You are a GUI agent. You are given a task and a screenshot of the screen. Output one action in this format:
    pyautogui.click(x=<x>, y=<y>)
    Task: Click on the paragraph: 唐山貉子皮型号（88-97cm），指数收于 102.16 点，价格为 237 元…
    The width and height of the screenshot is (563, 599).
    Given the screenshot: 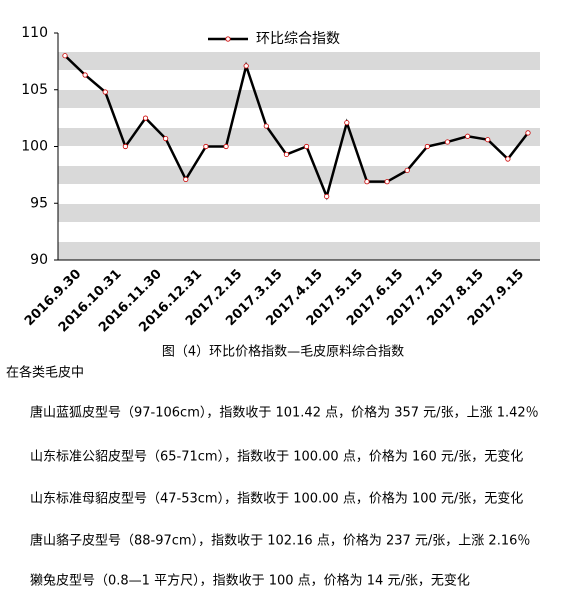 What is the action you would take?
    pyautogui.click(x=280, y=541)
    